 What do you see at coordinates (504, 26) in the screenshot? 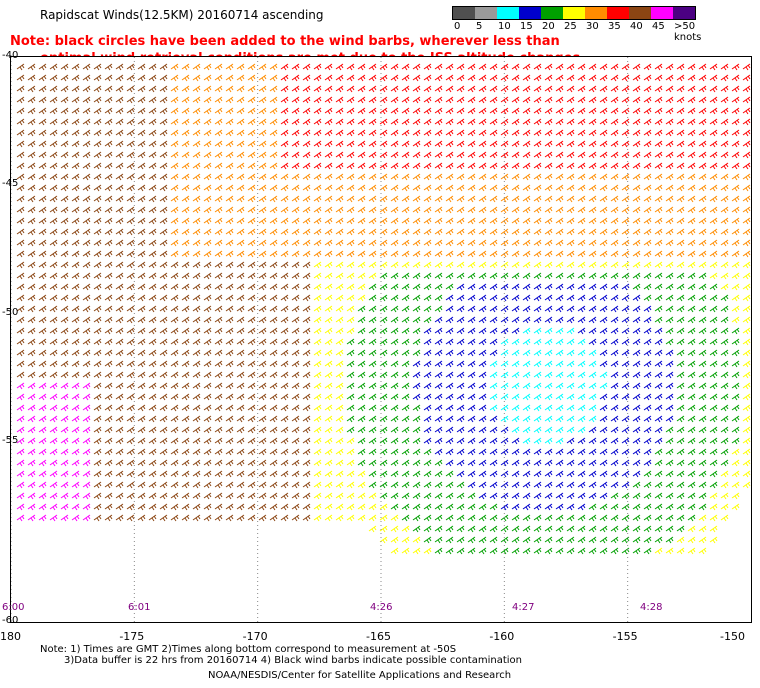
I see `legend-label: 10` at bounding box center [504, 26].